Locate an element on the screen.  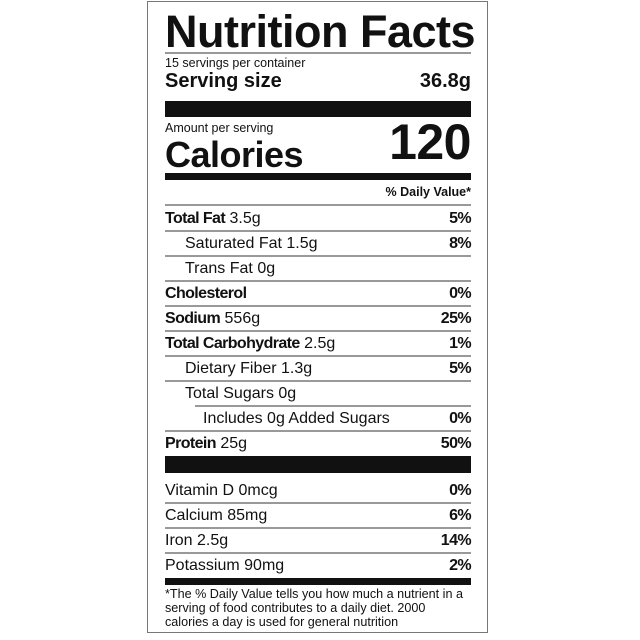
nutrient-name: Iron is located at coordinates (179, 540).